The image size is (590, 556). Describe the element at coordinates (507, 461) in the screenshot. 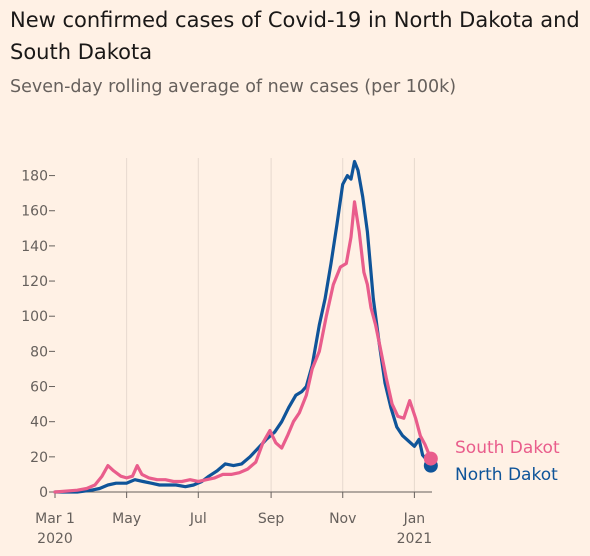

I see `legend: South Dakot North Dakot` at that location.